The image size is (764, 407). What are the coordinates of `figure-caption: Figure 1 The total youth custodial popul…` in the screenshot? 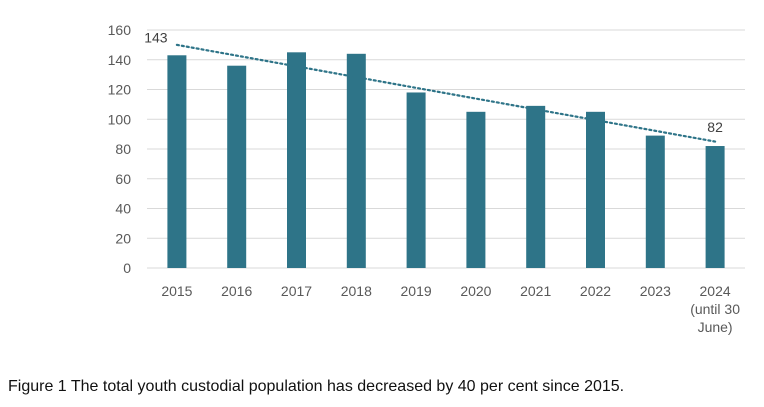 It's located at (316, 386).